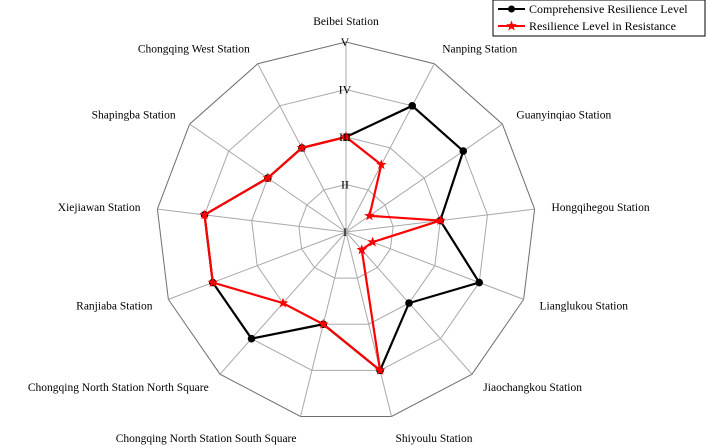  Describe the element at coordinates (601, 208) in the screenshot. I see `category-label: Hongqihegou Station` at that location.